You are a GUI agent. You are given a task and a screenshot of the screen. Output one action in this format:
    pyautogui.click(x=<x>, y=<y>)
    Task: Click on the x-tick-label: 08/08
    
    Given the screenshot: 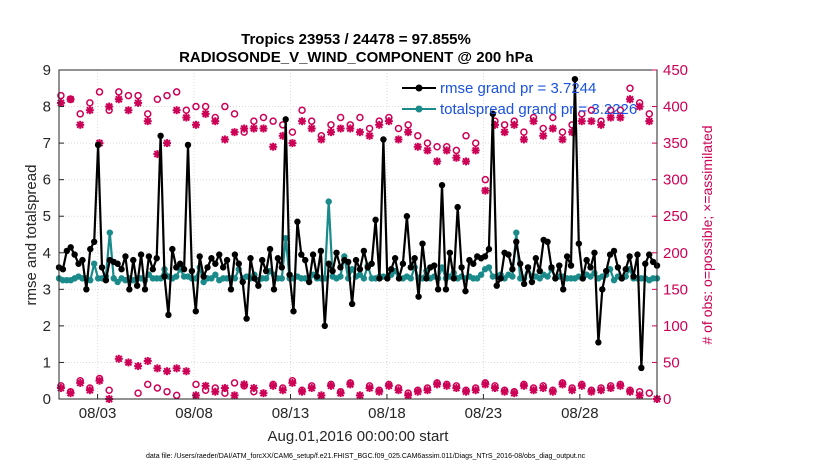 What is the action you would take?
    pyautogui.click(x=194, y=413)
    